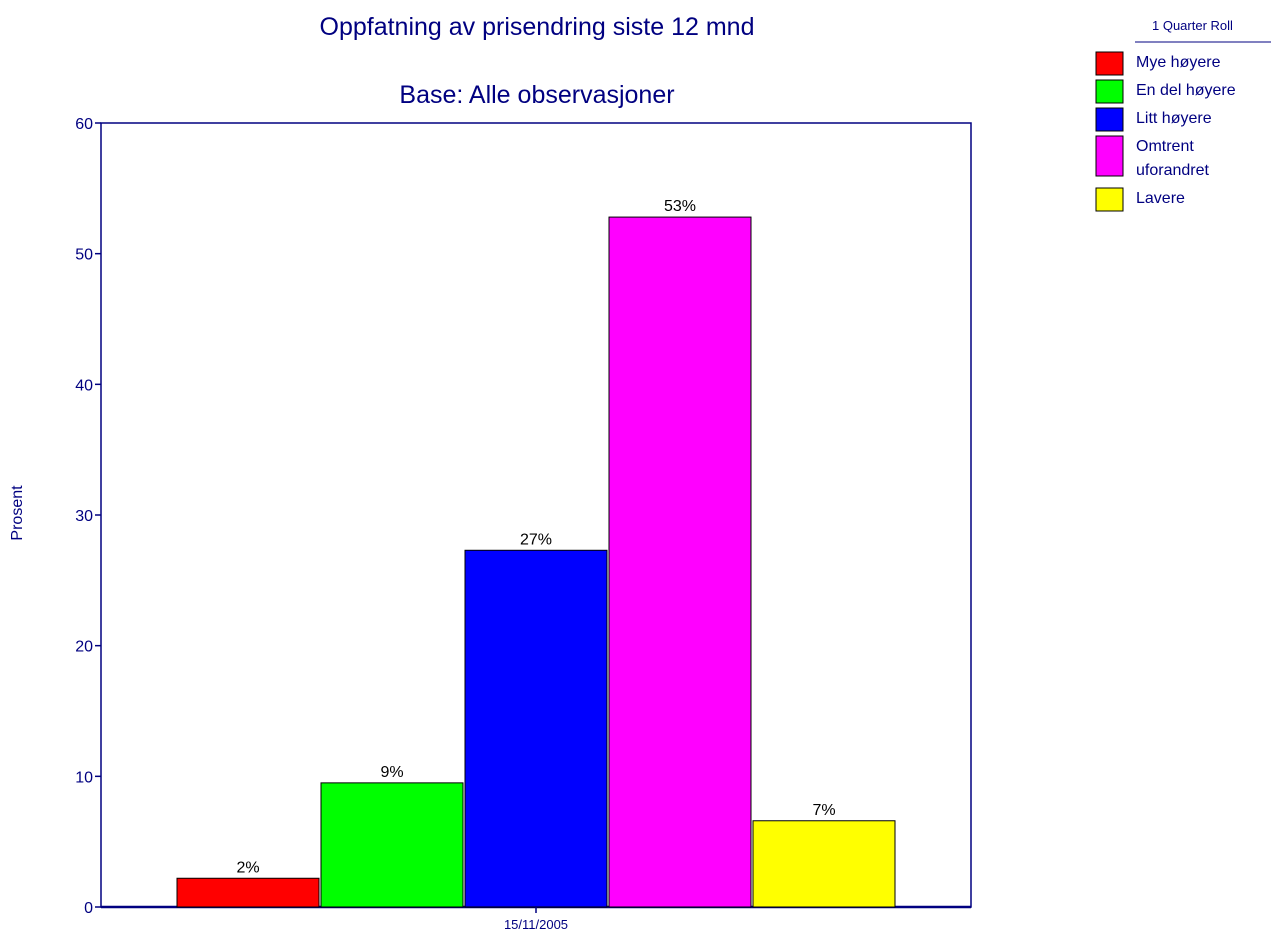  Describe the element at coordinates (17, 513) in the screenshot. I see `y-axis-label: Prosent` at that location.